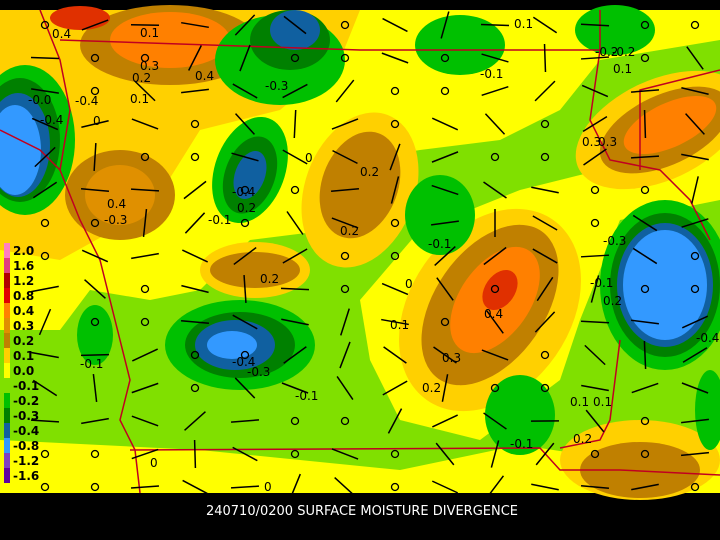 This screenshot has height=540, width=720. What do you see at coordinates (614, 241) in the screenshot?
I see `contour-label: -0.3` at bounding box center [614, 241].